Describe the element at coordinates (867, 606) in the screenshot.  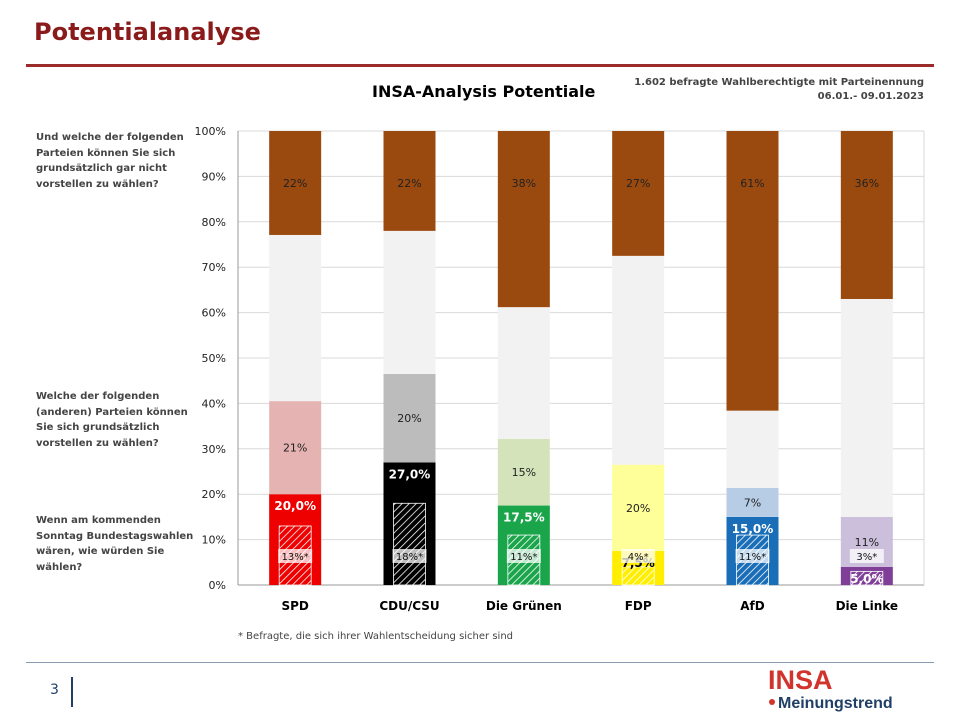
I see `x-category-label: Die Linke` at that location.